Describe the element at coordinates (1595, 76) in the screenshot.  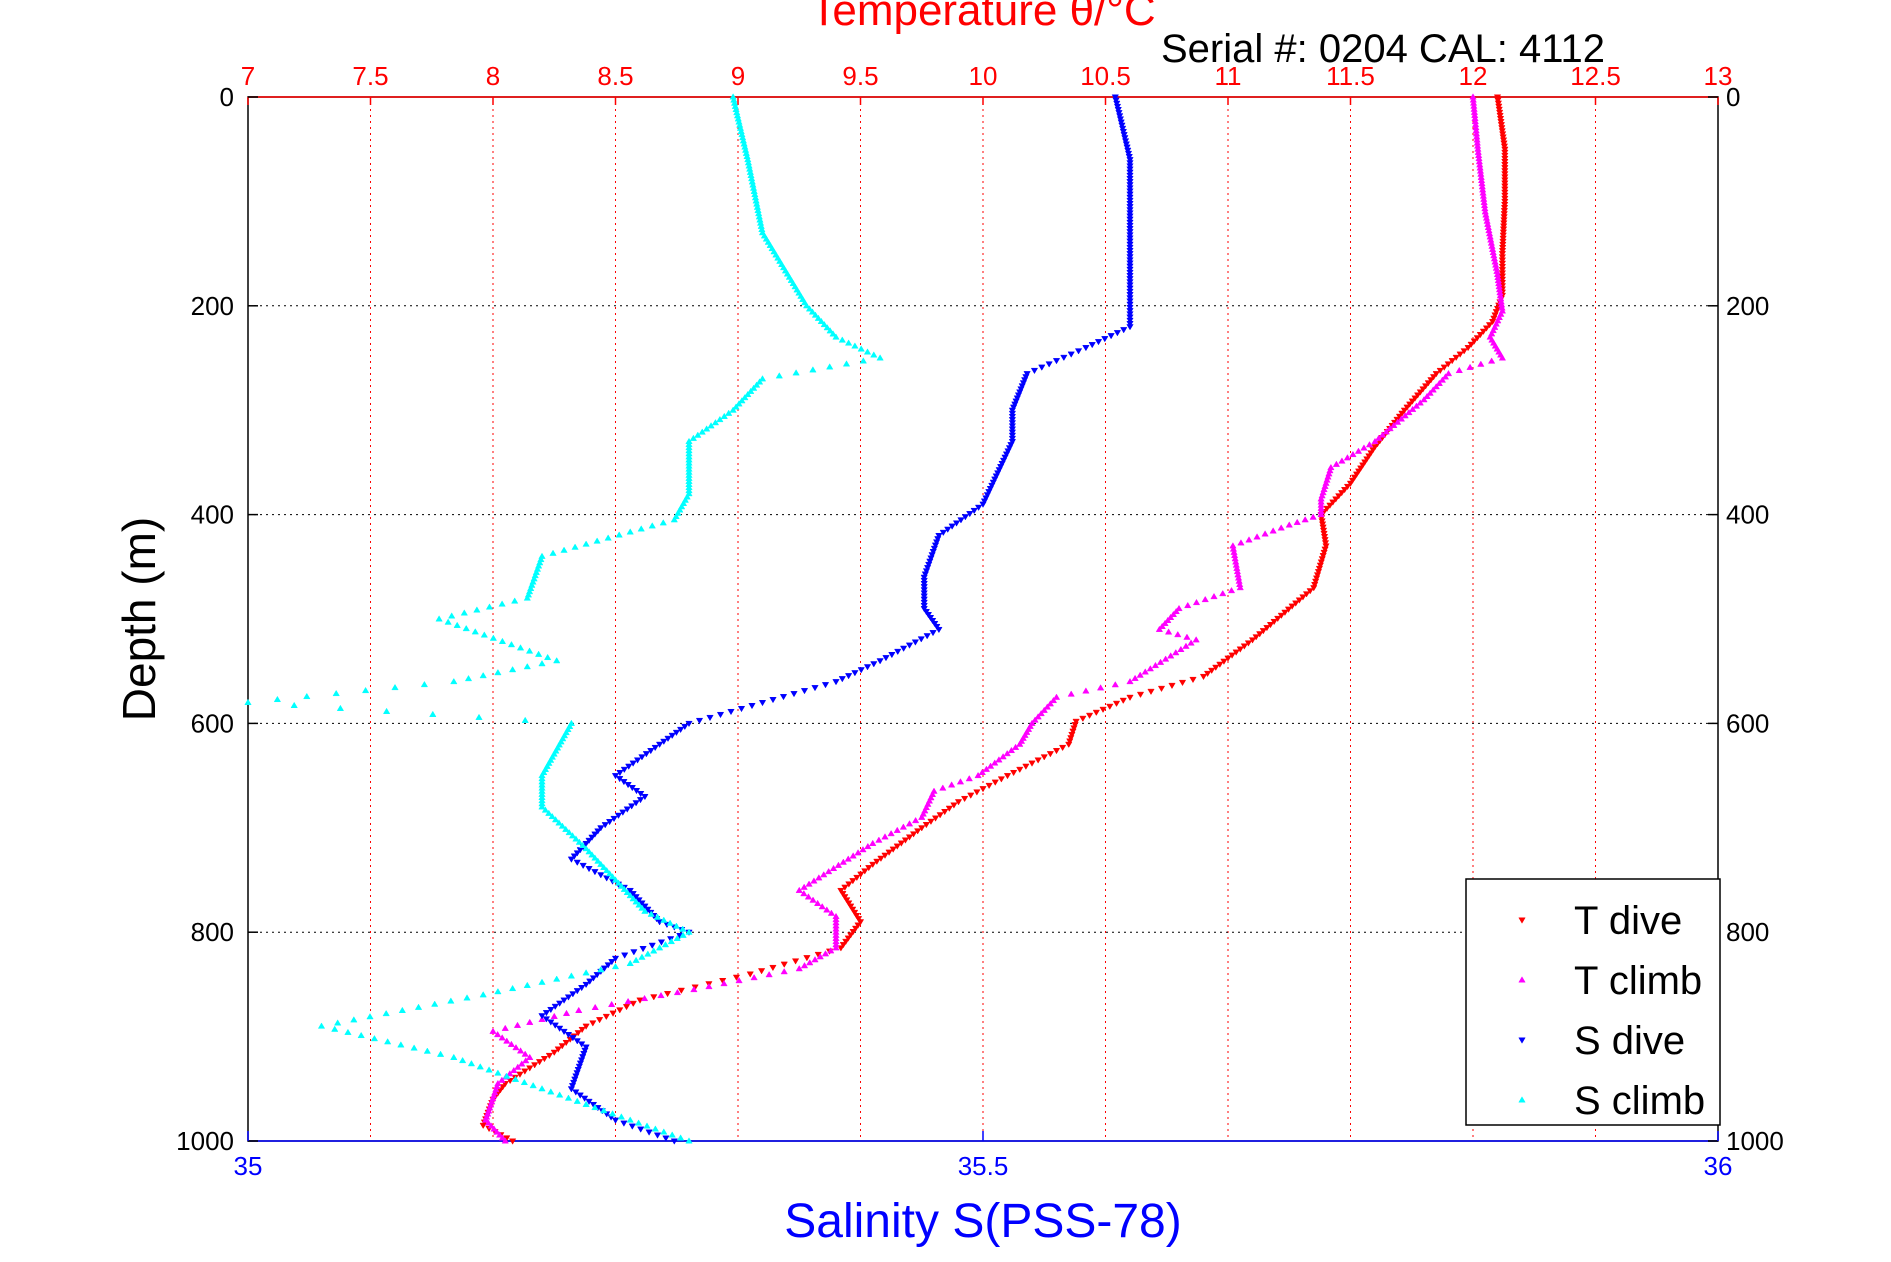
I see `top-tick-label: 12.5` at that location.